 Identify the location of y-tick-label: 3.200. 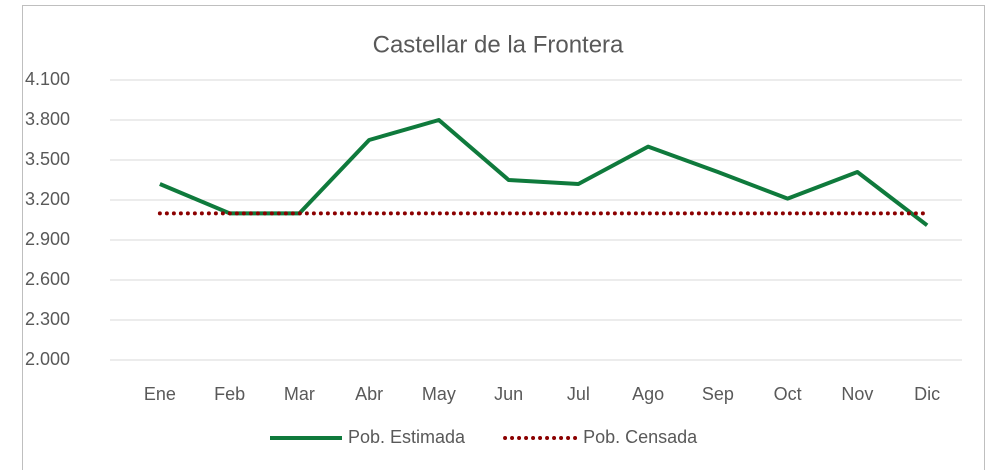
(47, 199).